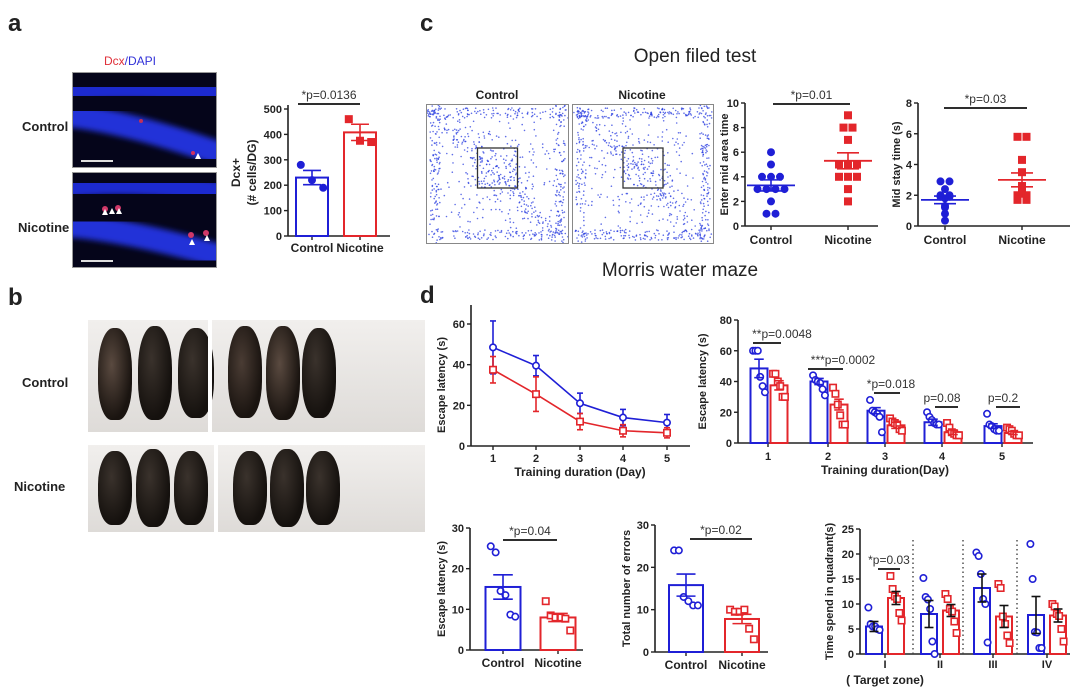  I want to click on mice-photo-control, so click(256, 376).